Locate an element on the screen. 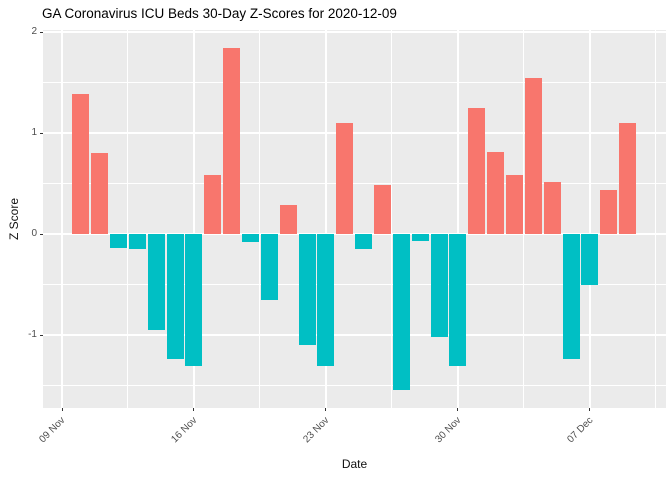  y-tick-label: 0 is located at coordinates (34, 233).